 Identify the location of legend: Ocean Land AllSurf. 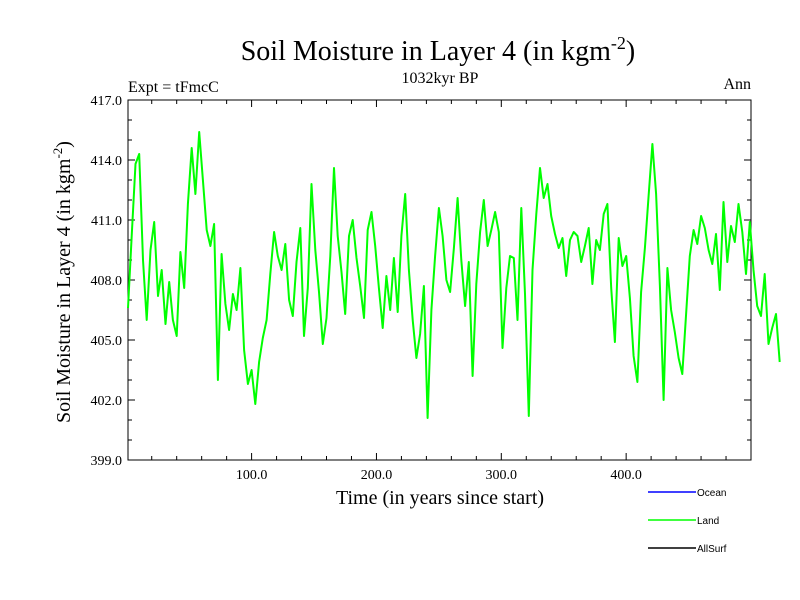
(687, 521).